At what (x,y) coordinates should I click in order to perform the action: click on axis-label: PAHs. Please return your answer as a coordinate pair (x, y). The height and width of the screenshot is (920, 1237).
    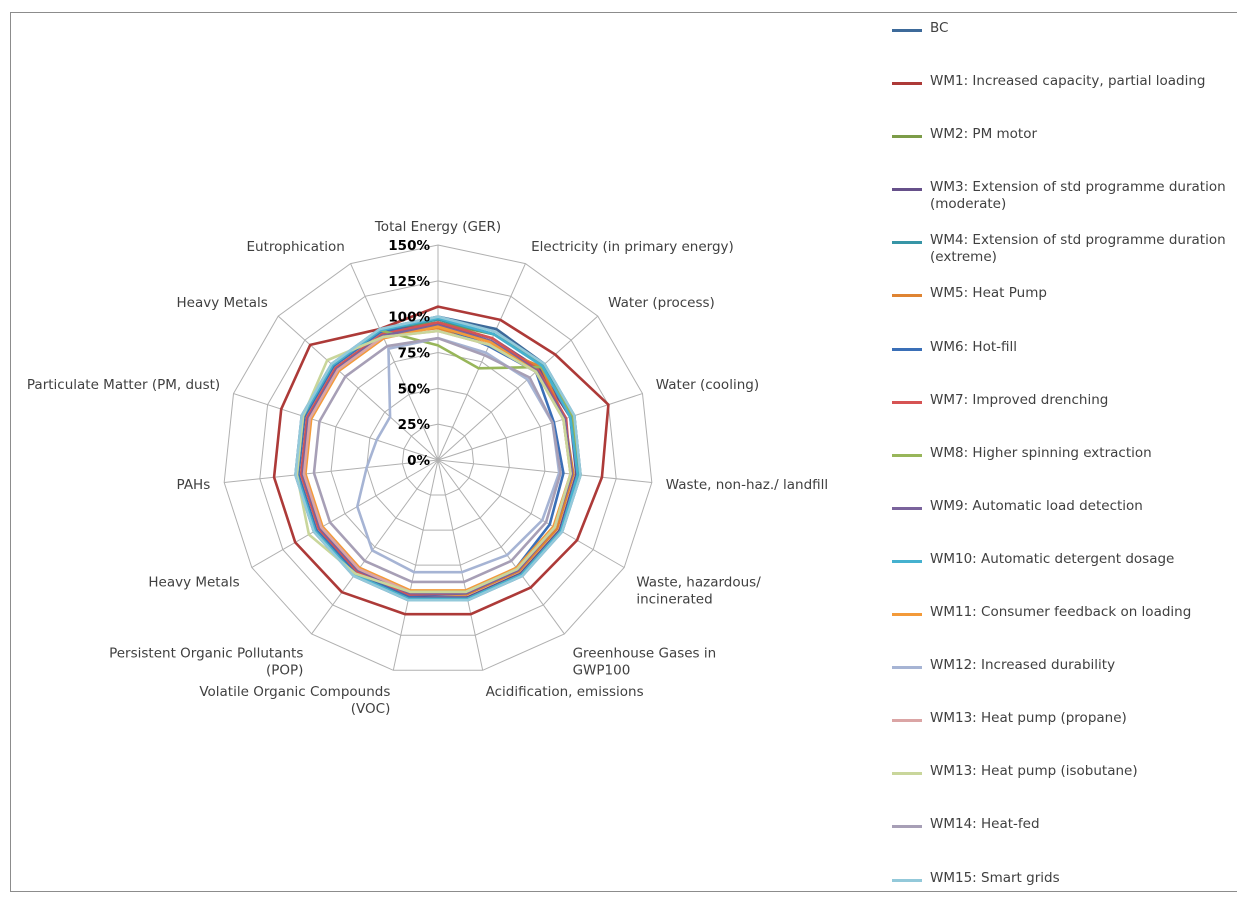
    Looking at the image, I should click on (194, 485).